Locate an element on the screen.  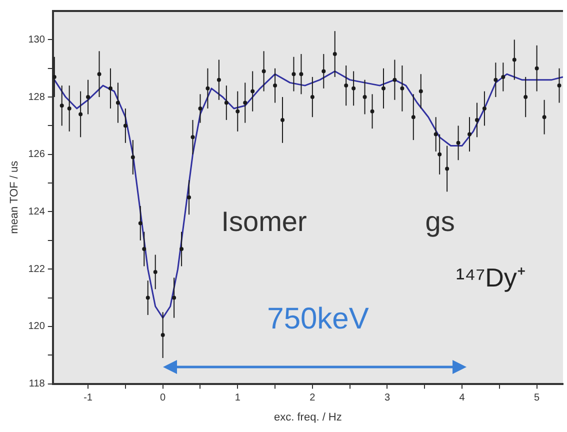
annotation: ¹⁴⁷Dy⁺ is located at coordinates (491, 277).